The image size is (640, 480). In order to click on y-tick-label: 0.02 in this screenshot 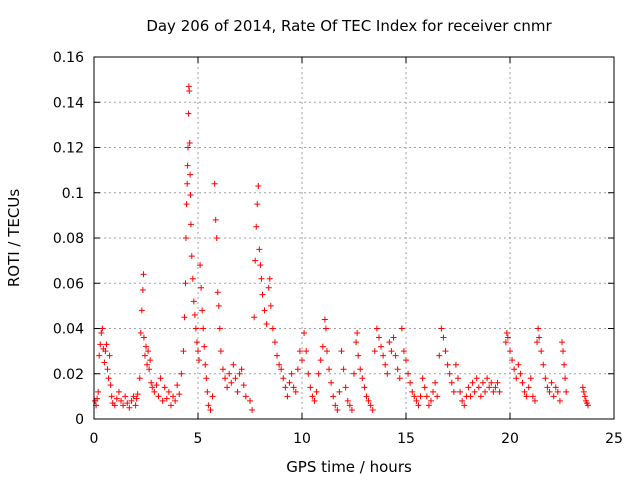, I will do `click(68, 375)`.